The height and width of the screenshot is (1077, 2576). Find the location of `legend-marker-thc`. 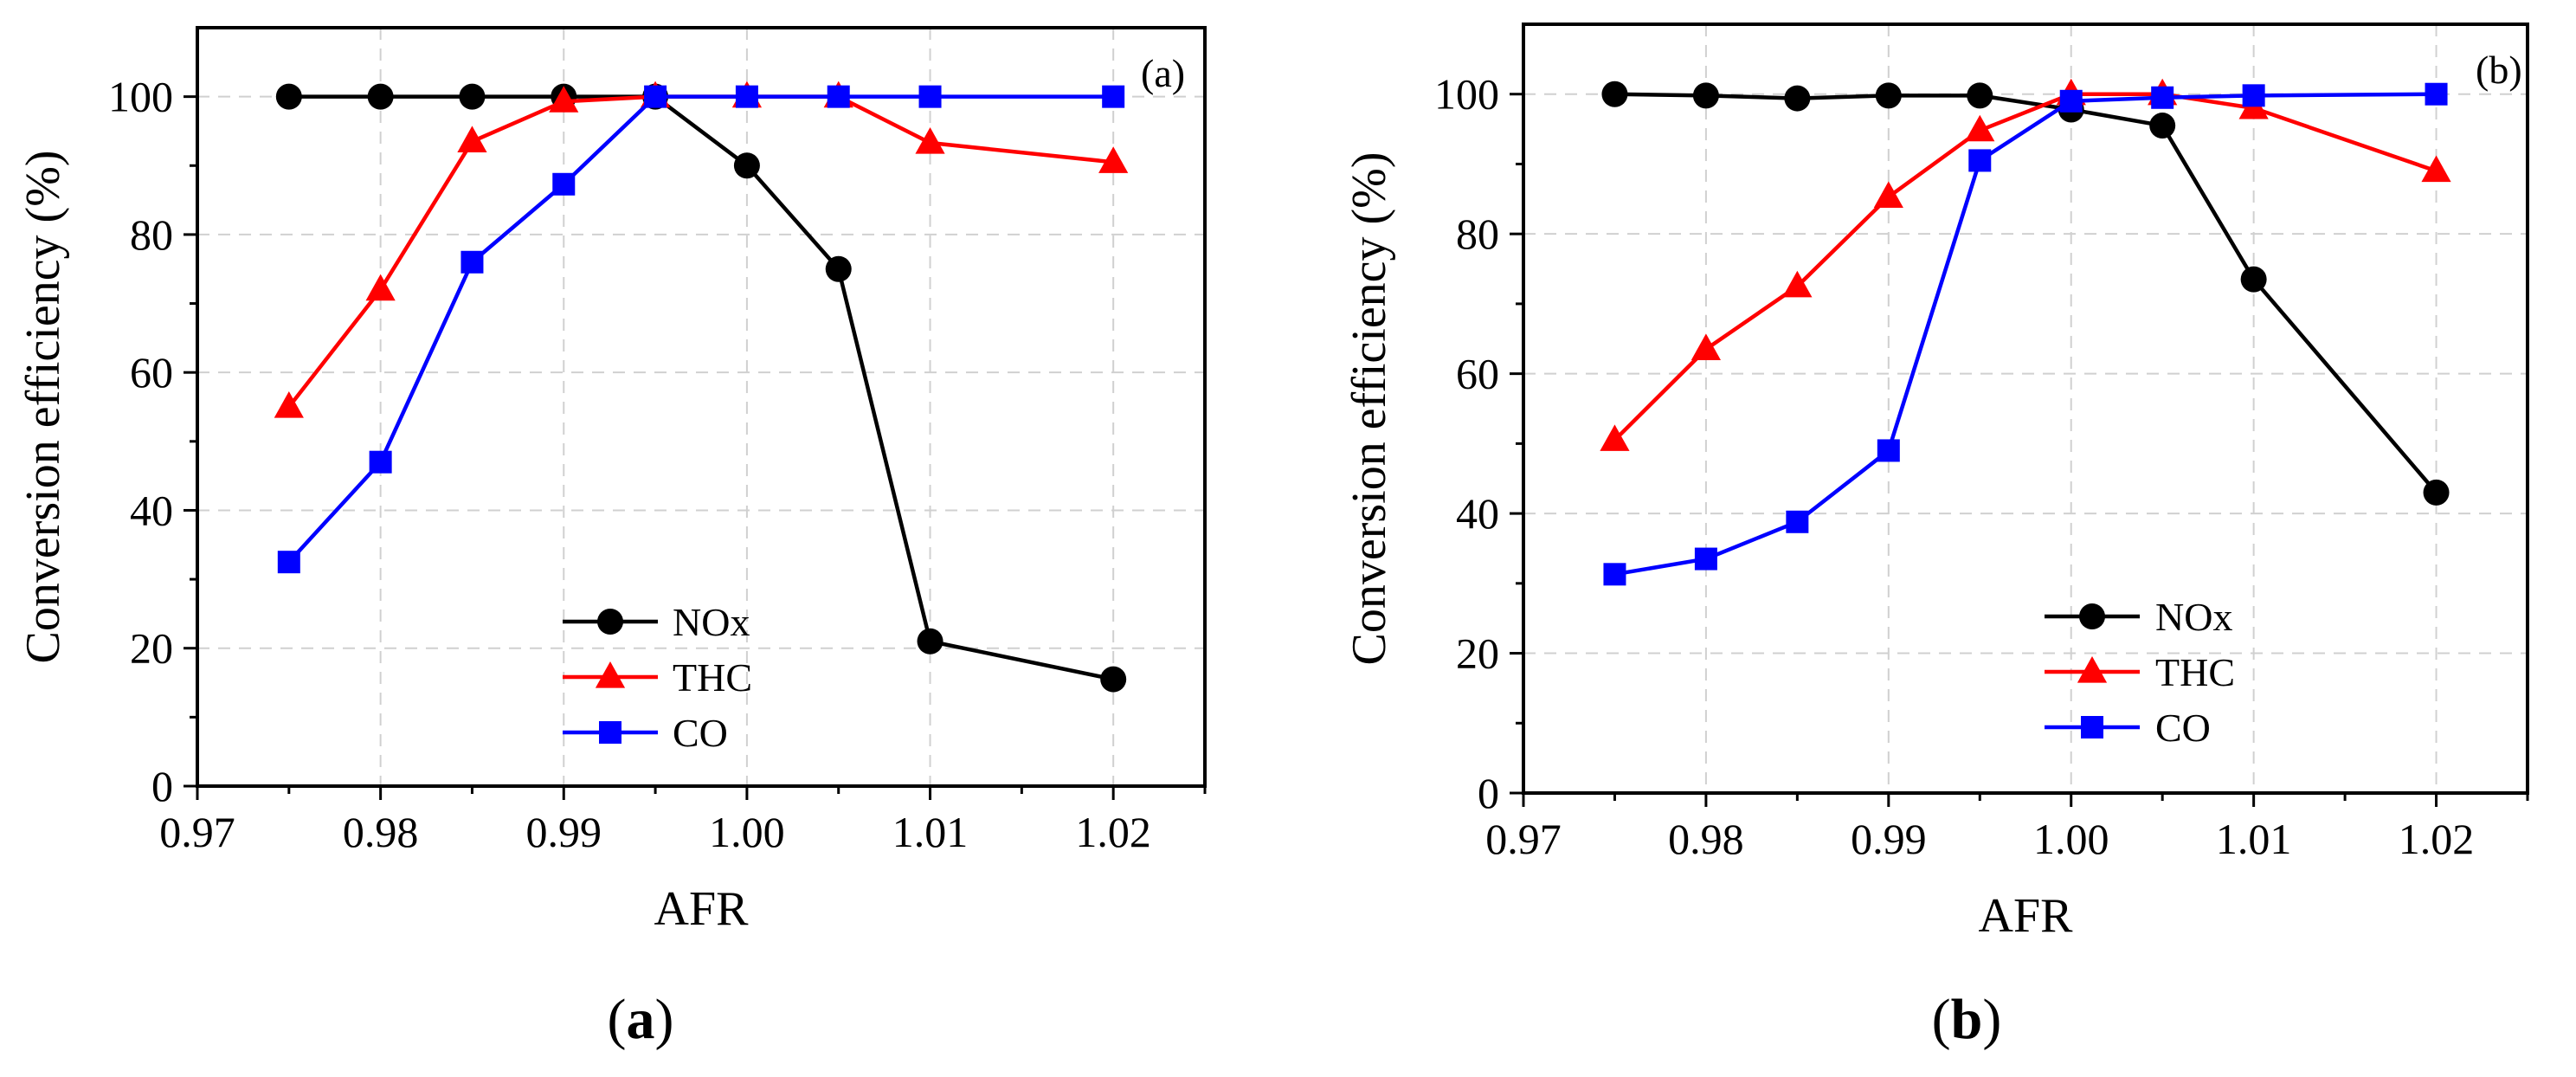

legend-marker-thc is located at coordinates (2092, 669).